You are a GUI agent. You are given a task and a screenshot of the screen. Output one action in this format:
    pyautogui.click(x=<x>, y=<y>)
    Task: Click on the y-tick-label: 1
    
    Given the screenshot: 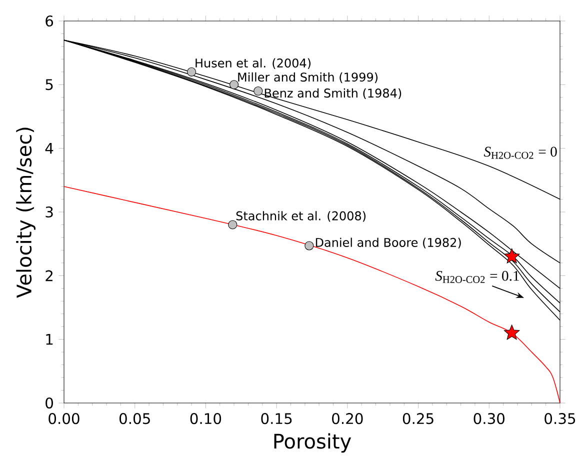 What is the action you would take?
    pyautogui.click(x=49, y=339)
    